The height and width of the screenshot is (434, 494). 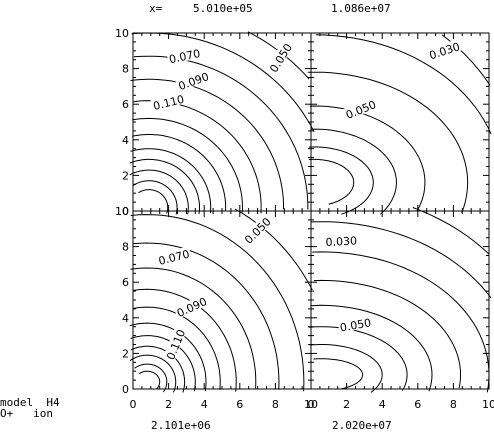 What do you see at coordinates (26, 413) in the screenshot?
I see `model-label-line2: O+ ion` at bounding box center [26, 413].